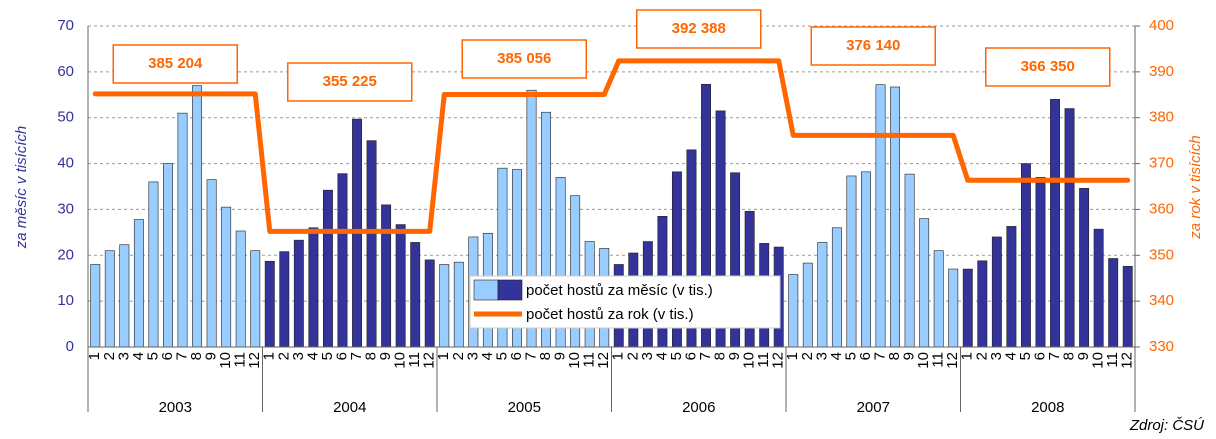 The height and width of the screenshot is (439, 1216). I want to click on legend-swatch, so click(510, 290).